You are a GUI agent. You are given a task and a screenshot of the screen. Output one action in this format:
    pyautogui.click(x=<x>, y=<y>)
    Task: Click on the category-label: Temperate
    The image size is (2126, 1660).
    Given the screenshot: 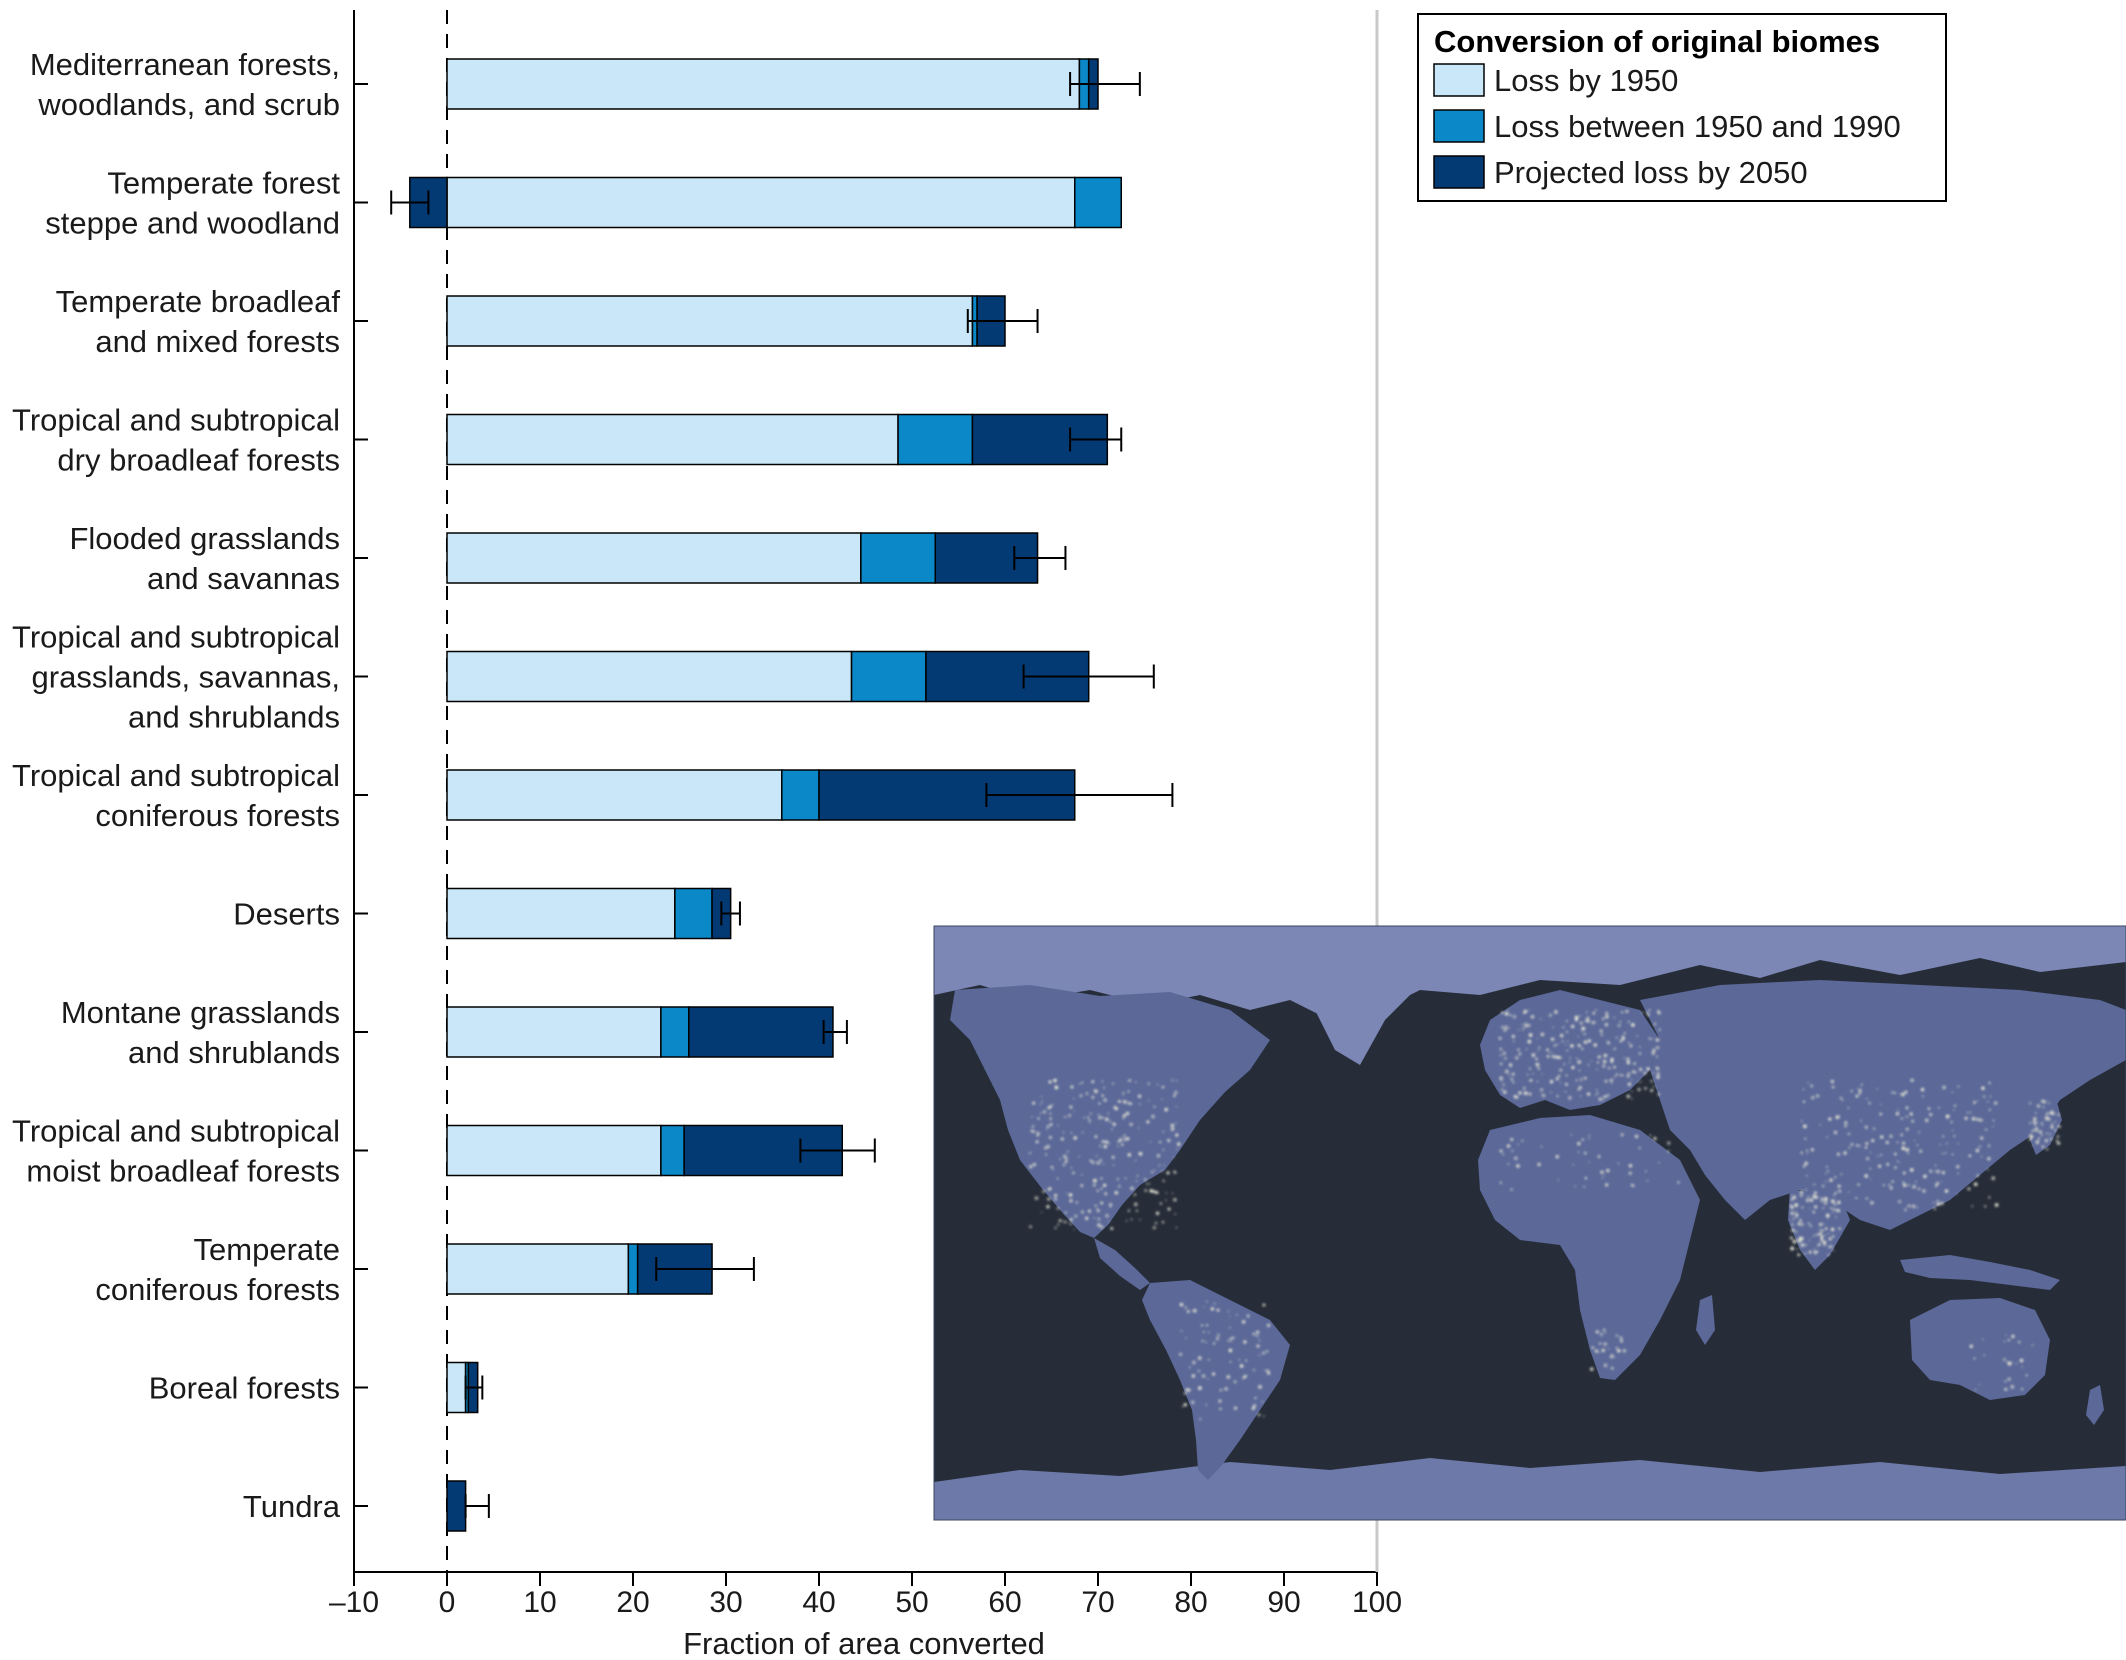 What is the action you would take?
    pyautogui.click(x=267, y=1249)
    